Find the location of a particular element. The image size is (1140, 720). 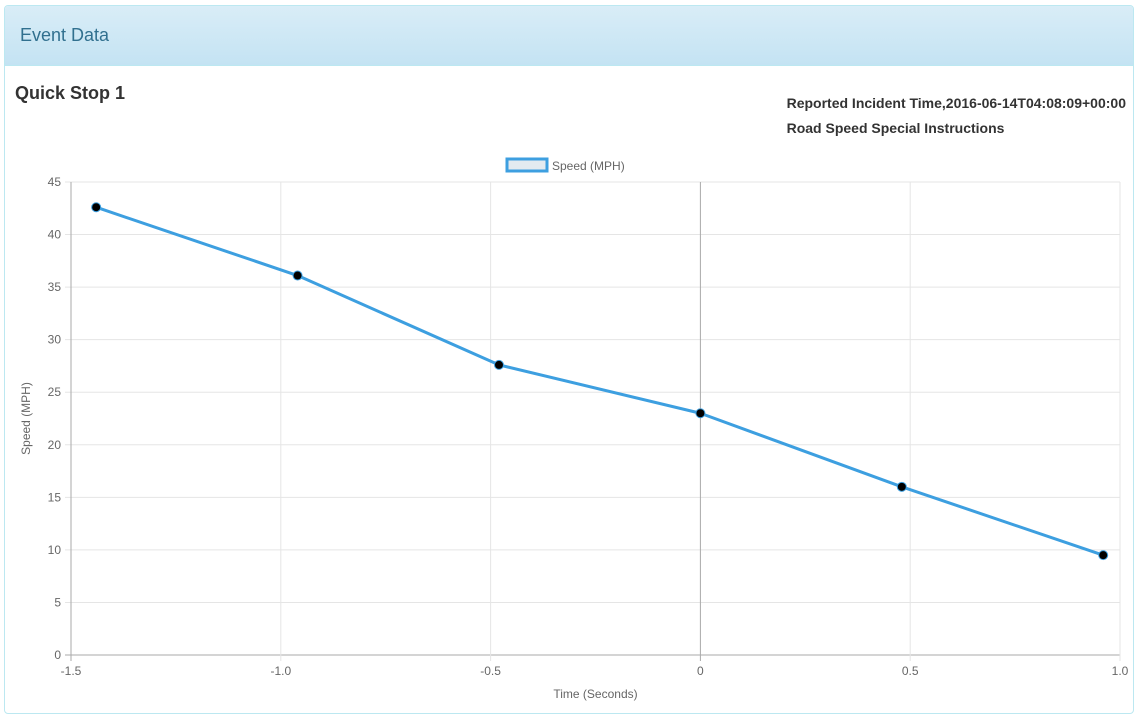

x-axis-title: Time (Seconds) is located at coordinates (595, 694).